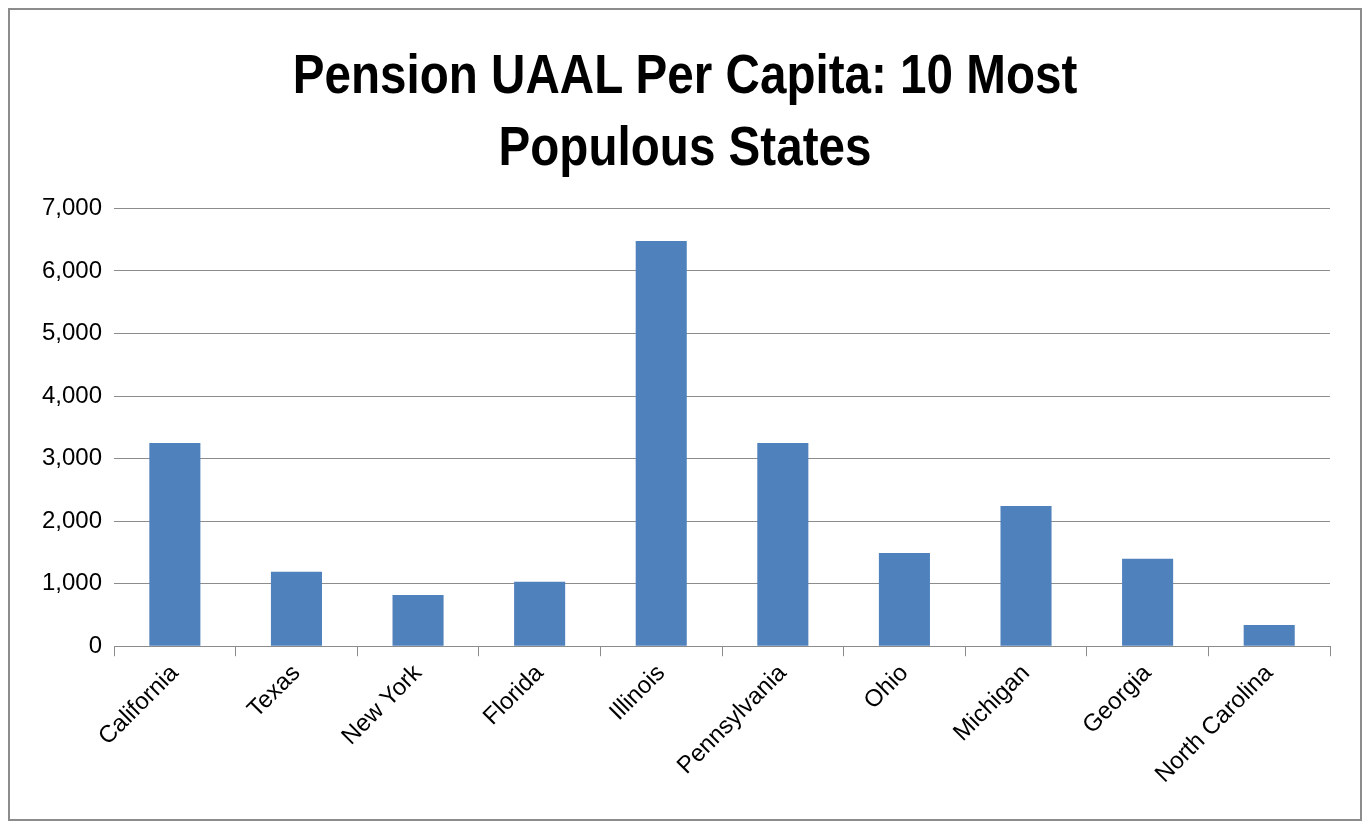 Image resolution: width=1370 pixels, height=829 pixels. I want to click on x-tick-label: Ohio, so click(885, 686).